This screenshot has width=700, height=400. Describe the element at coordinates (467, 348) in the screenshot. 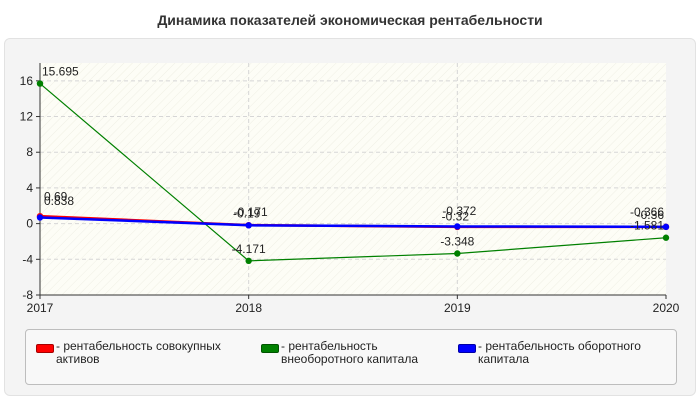

I see `legend-swatch-blue` at that location.